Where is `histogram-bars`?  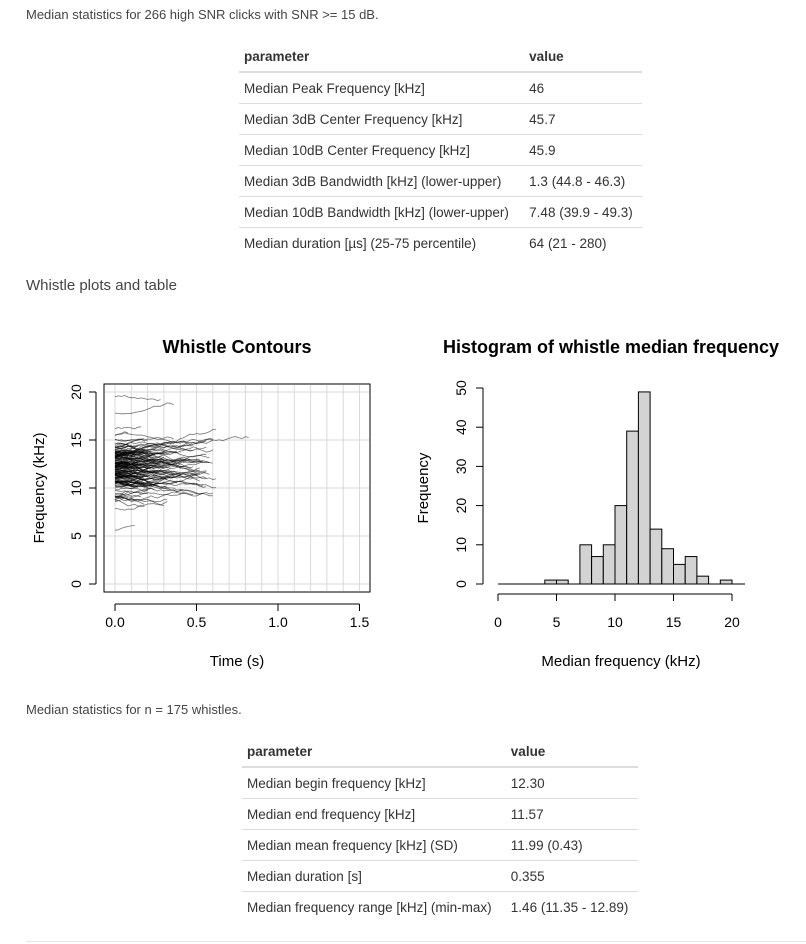
histogram-bars is located at coordinates (638, 488).